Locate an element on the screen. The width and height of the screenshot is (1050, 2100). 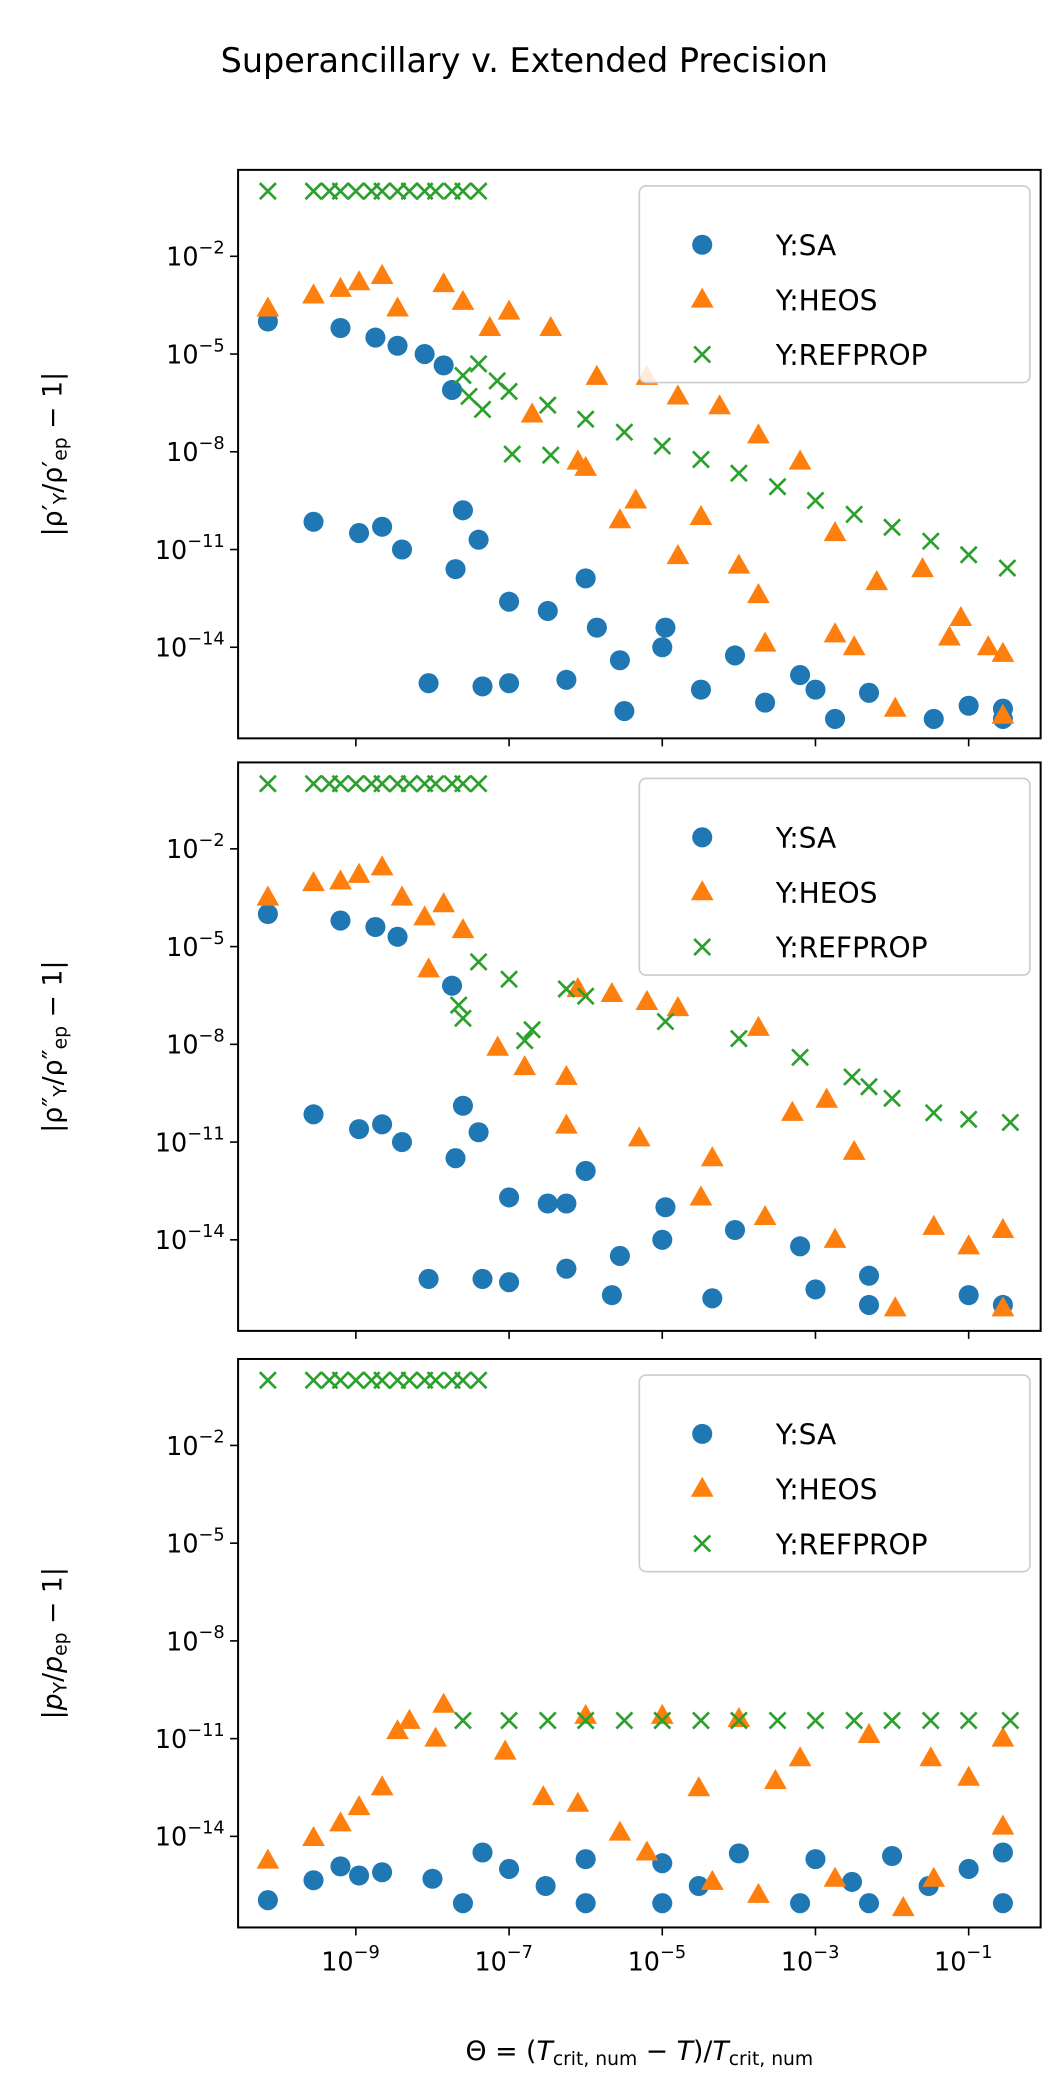
legend-box is located at coordinates (834, 284).